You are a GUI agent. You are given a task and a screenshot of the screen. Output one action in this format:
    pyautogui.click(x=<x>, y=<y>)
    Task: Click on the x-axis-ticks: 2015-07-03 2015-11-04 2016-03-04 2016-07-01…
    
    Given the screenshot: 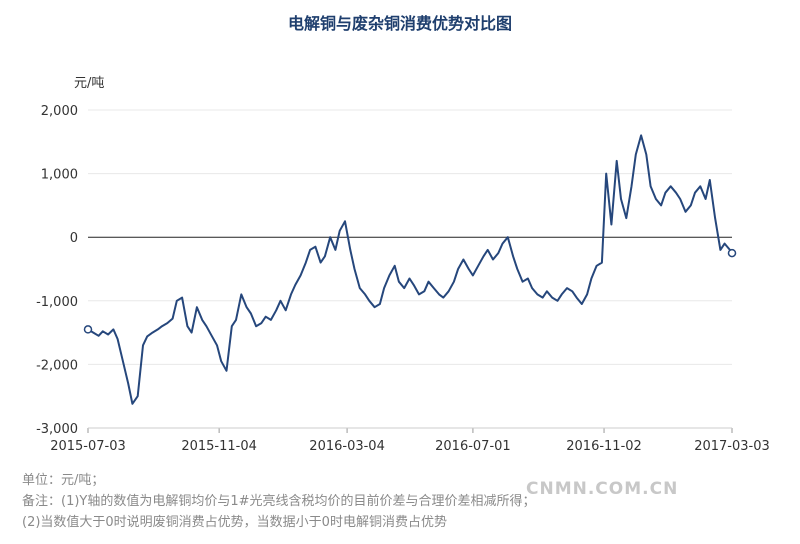 What is the action you would take?
    pyautogui.click(x=410, y=441)
    